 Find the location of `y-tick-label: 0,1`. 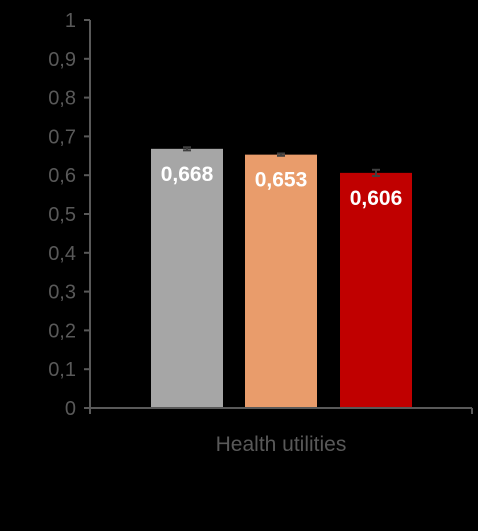

y-tick-label: 0,1 is located at coordinates (62, 370).